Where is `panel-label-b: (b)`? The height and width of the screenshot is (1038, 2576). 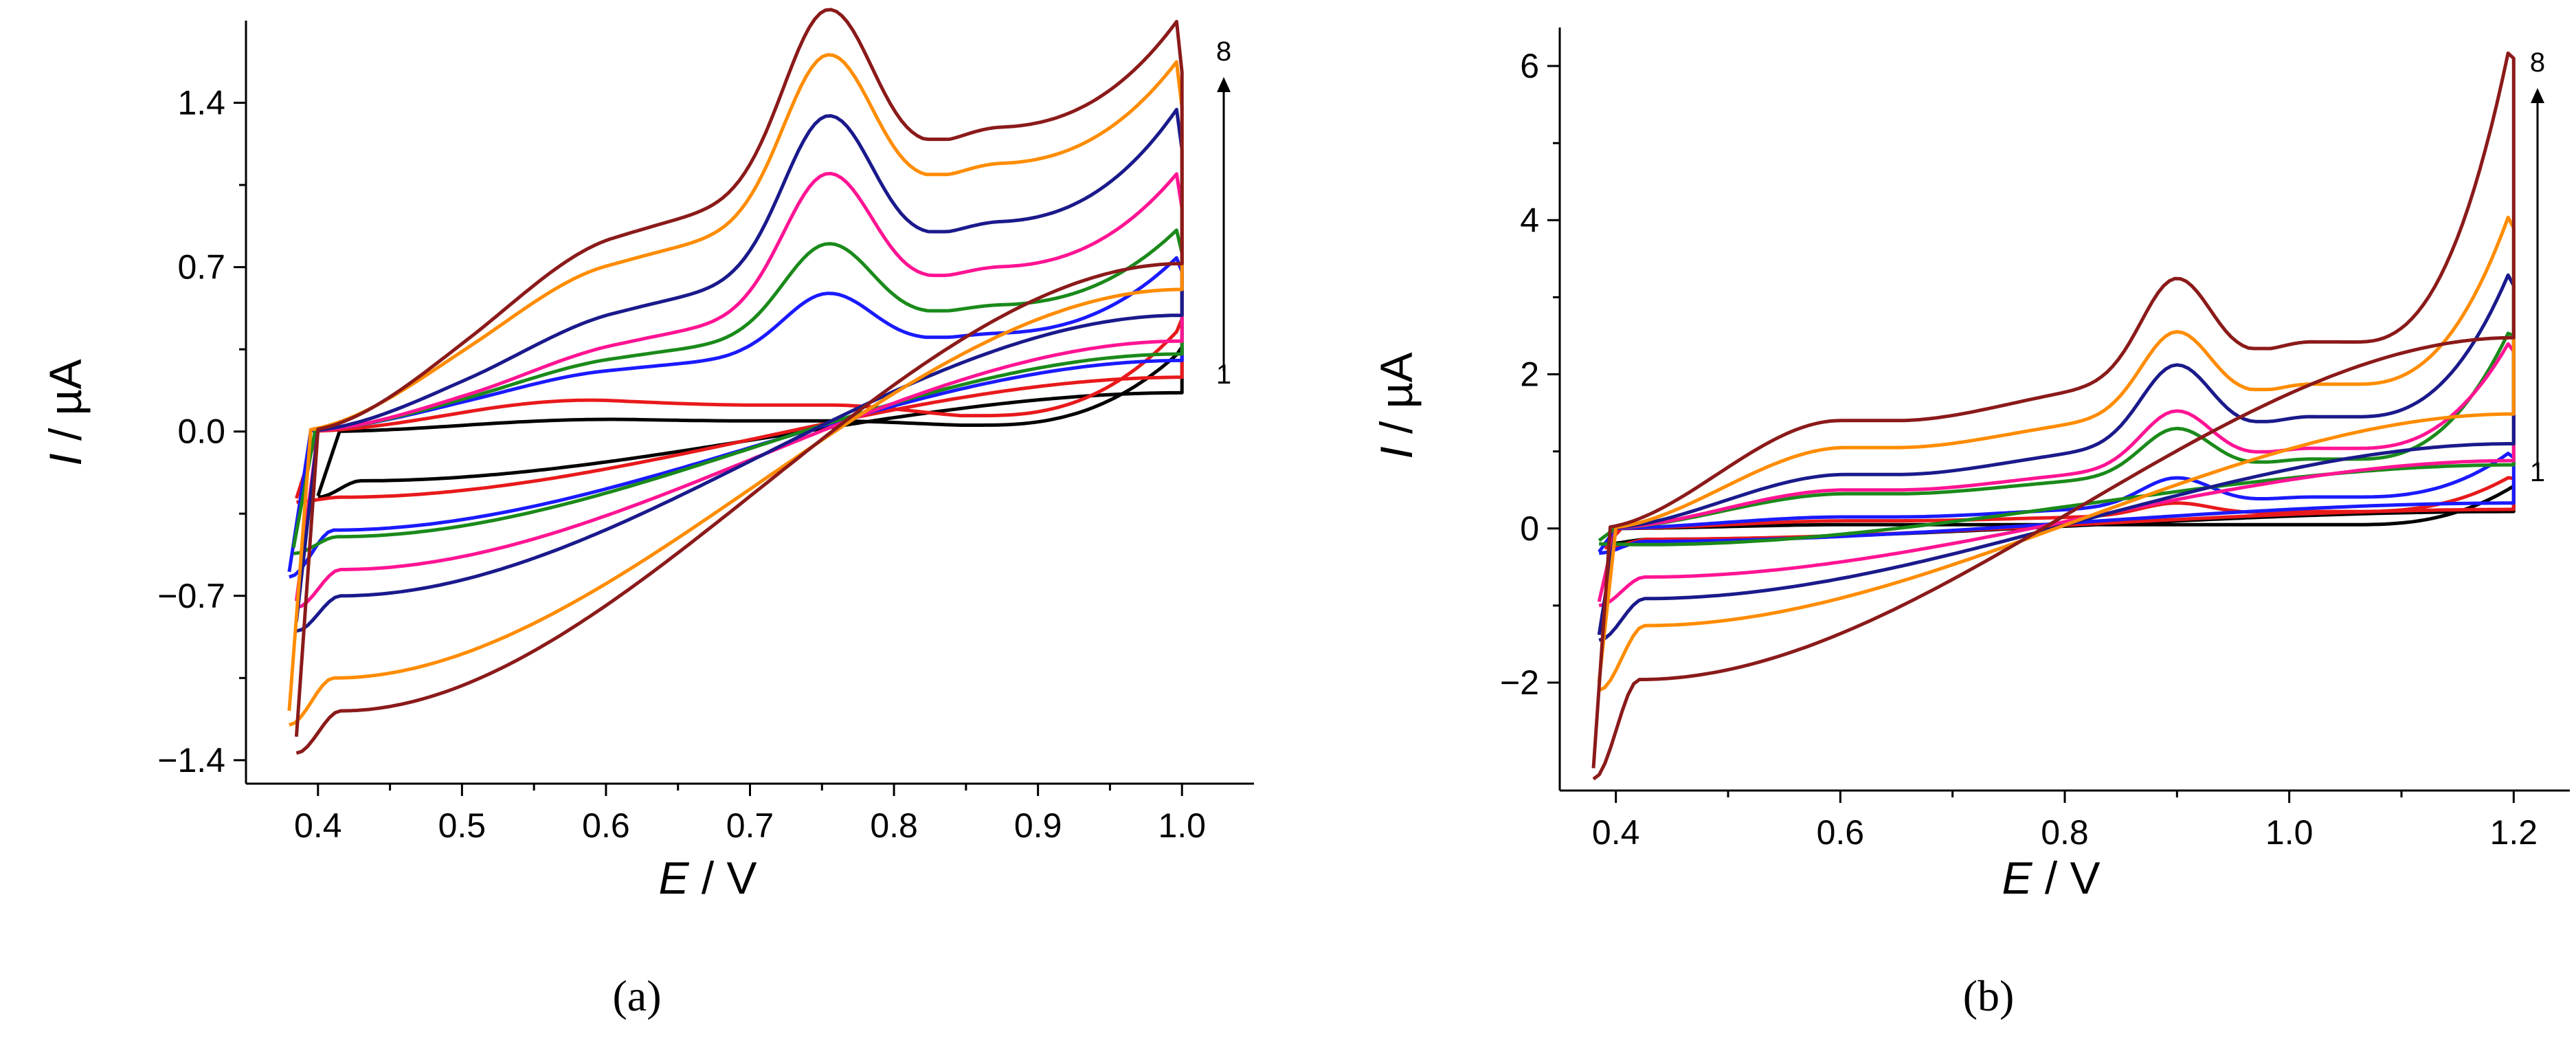 panel-label-b: (b) is located at coordinates (1989, 995).